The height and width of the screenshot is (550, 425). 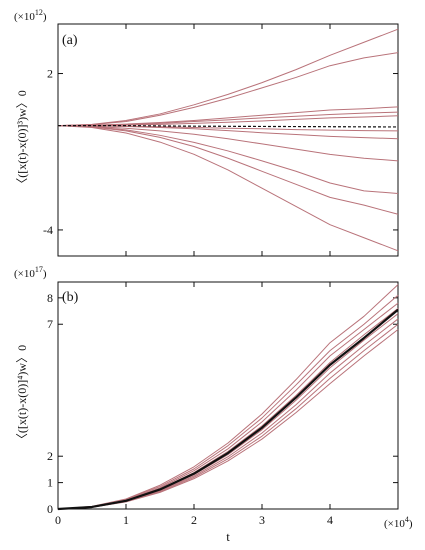 What do you see at coordinates (50, 509) in the screenshot?
I see `y-tick-label: 0` at bounding box center [50, 509].